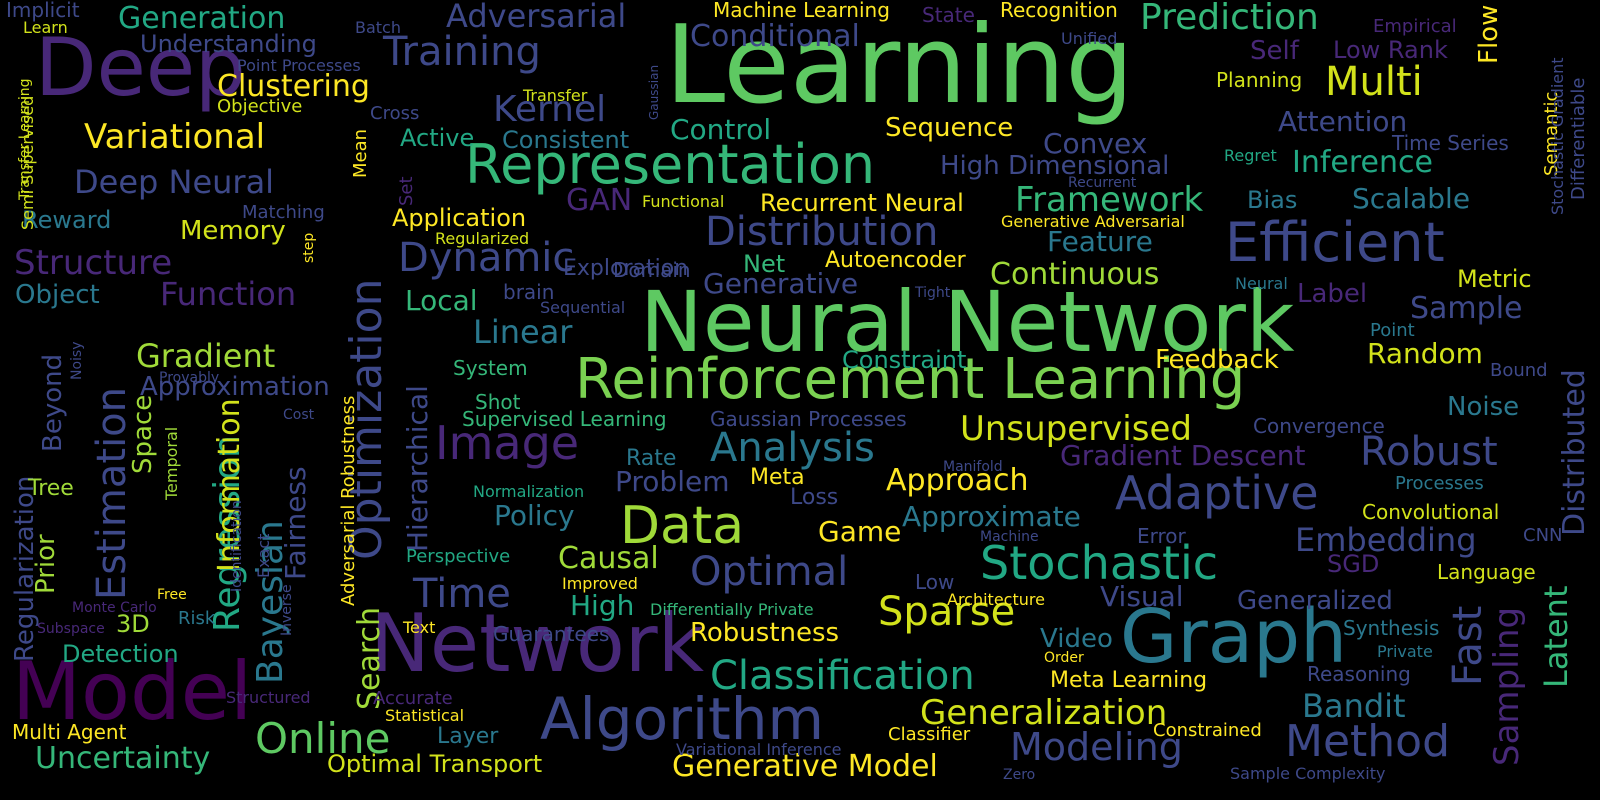  What do you see at coordinates (1059, 11) in the screenshot?
I see `word-recognition: Recognition` at bounding box center [1059, 11].